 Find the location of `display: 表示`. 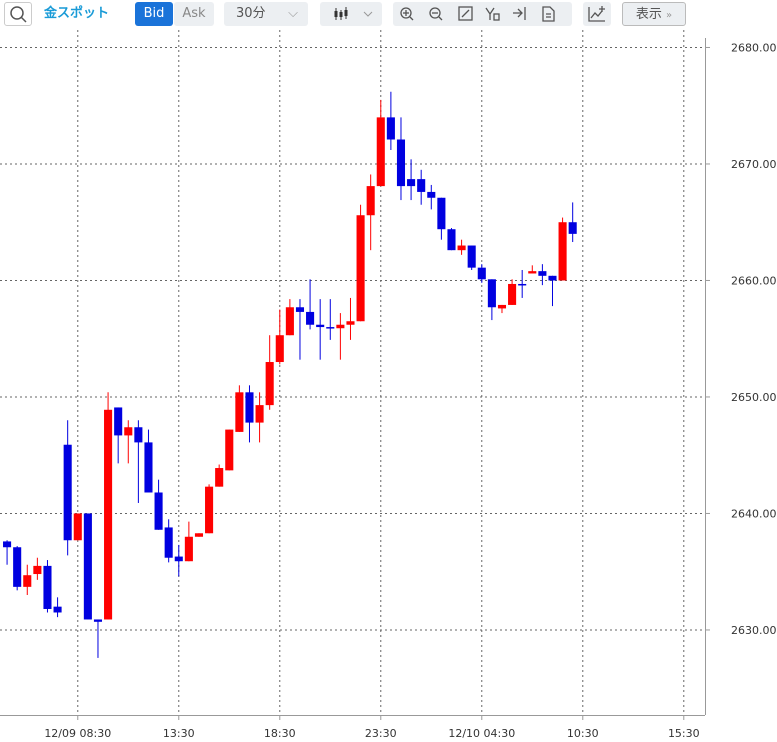

display: 表示 is located at coordinates (648, 14).